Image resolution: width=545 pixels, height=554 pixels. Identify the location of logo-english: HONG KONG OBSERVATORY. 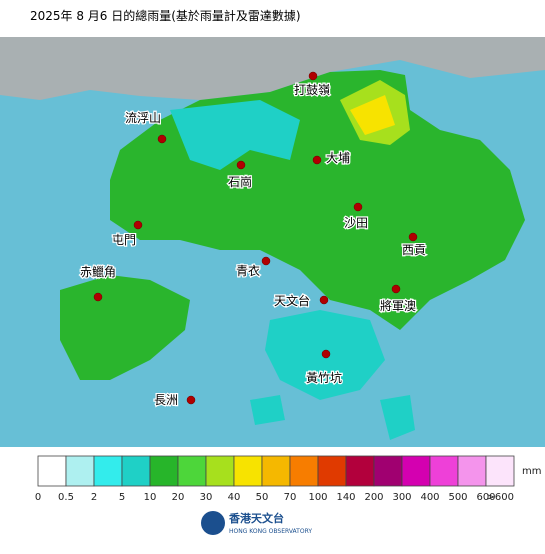
(270, 531).